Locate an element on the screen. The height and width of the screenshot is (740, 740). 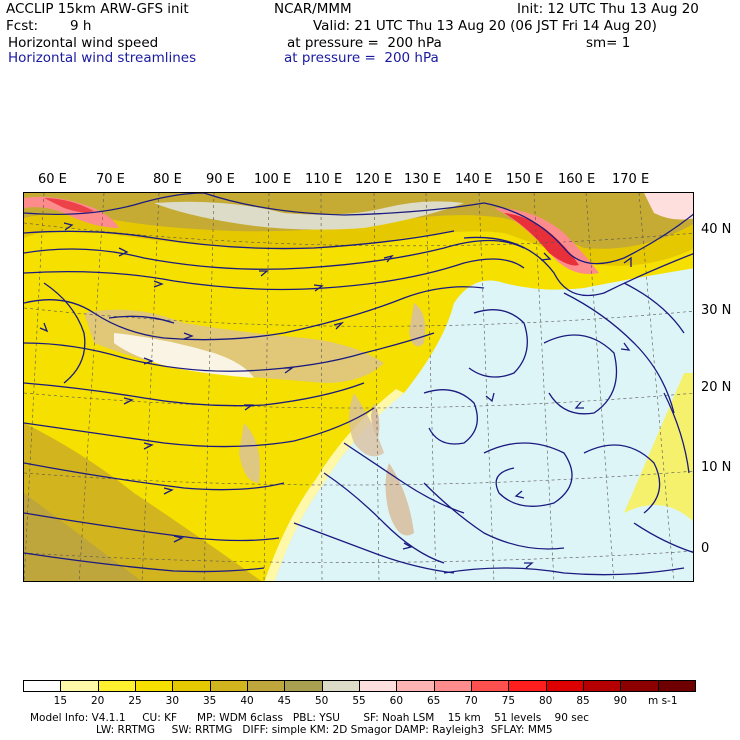
lon-label: 70 E is located at coordinates (110, 179).